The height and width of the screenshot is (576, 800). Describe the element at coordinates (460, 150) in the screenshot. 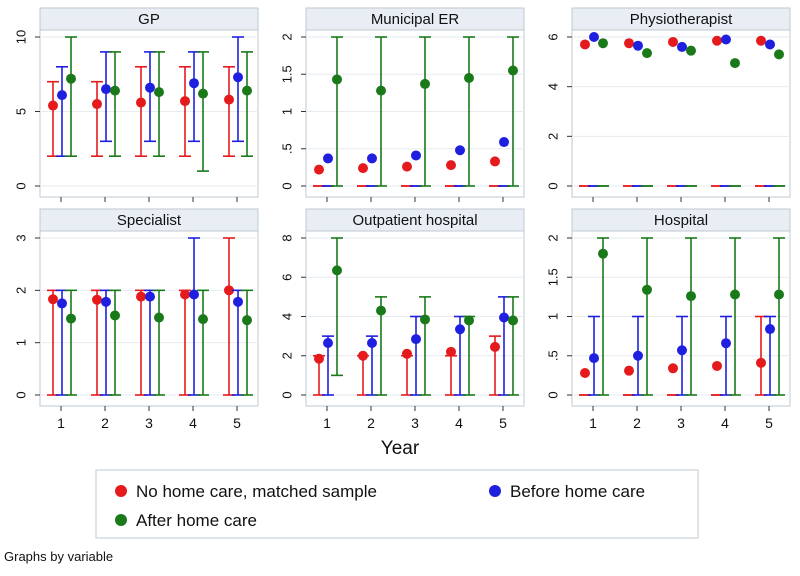

I see `point-municipal-er-before-home-care` at that location.